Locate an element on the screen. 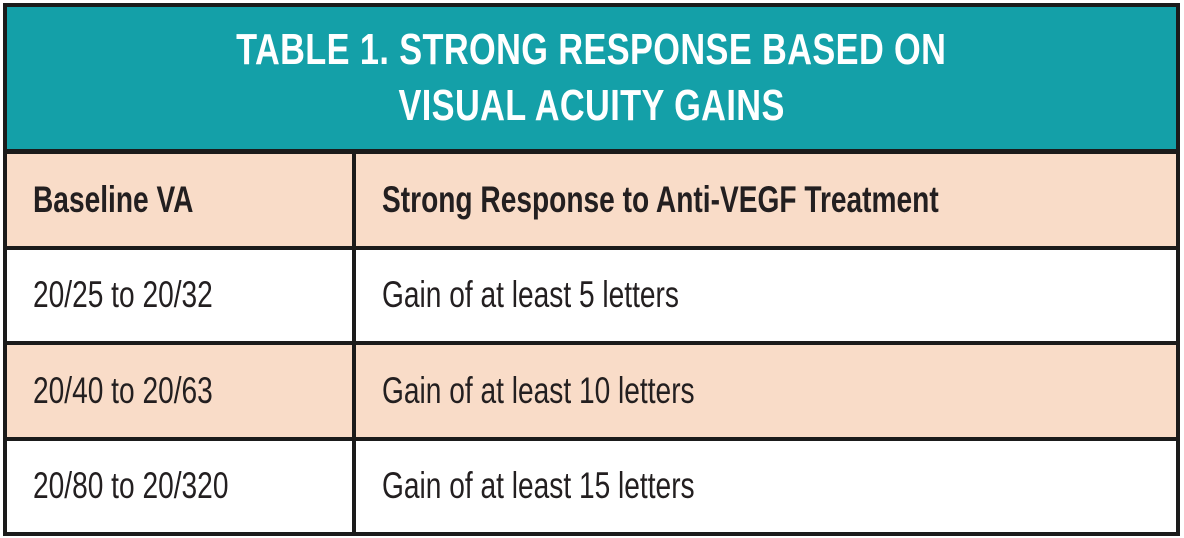 The height and width of the screenshot is (538, 1184). cell-row2-response: Gain of at least 10 letters is located at coordinates (766, 391).